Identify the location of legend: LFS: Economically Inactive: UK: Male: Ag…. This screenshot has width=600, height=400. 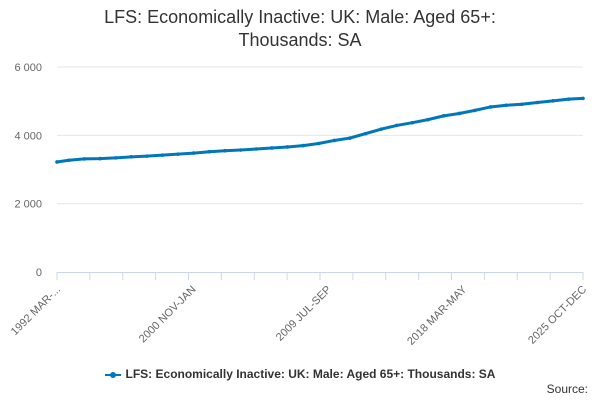
(300, 374).